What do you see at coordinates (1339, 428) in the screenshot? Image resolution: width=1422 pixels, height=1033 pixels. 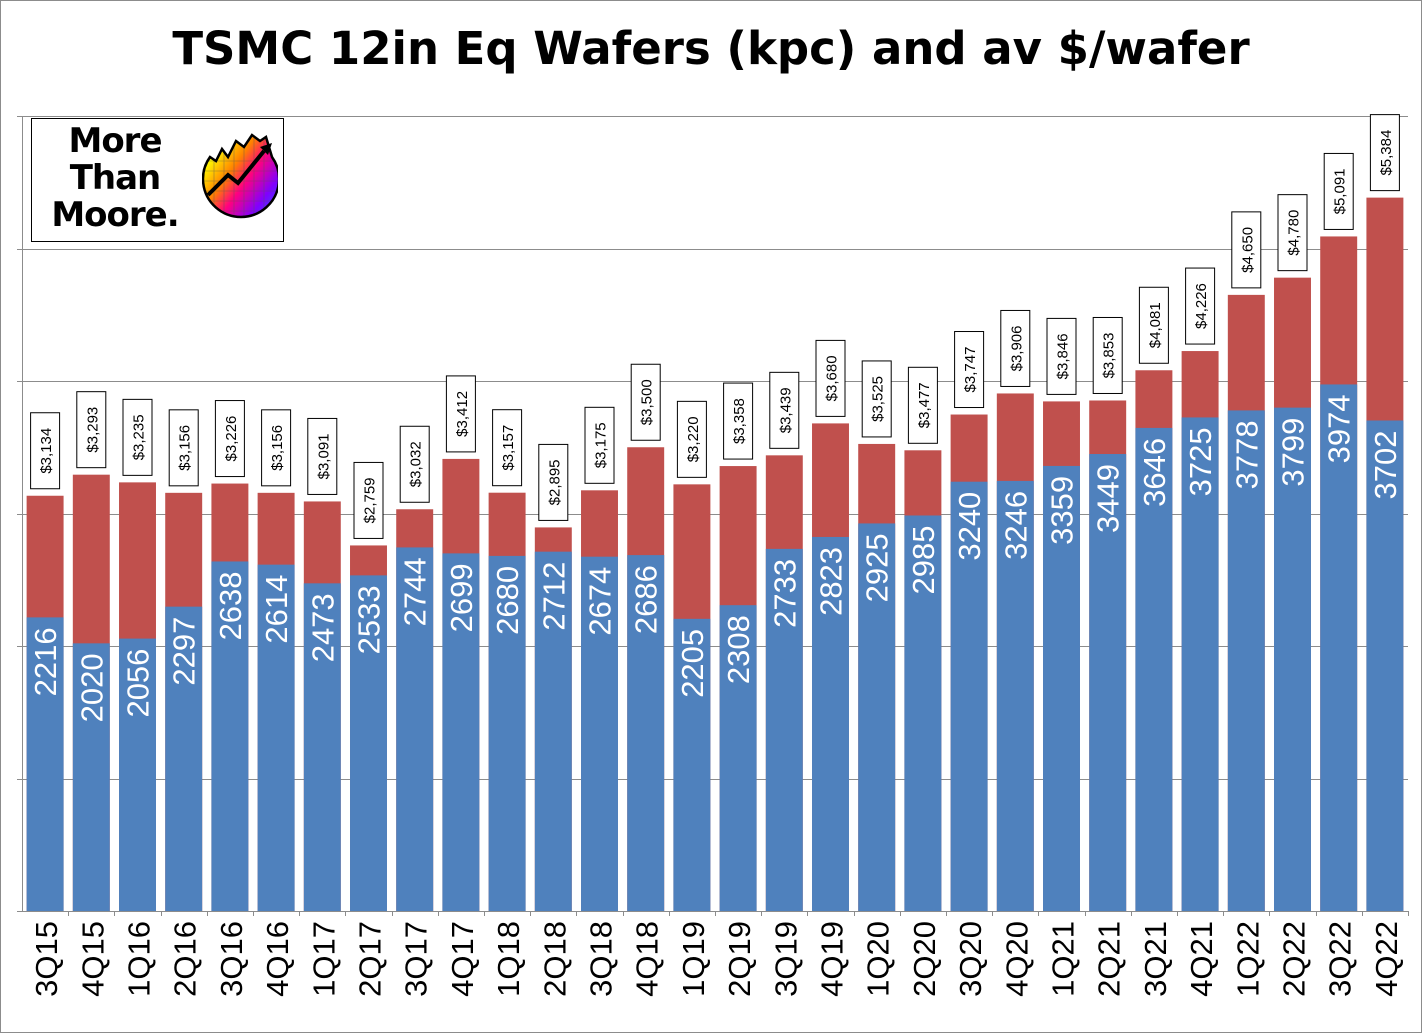 I see `wafer-value-label: 3974` at bounding box center [1339, 428].